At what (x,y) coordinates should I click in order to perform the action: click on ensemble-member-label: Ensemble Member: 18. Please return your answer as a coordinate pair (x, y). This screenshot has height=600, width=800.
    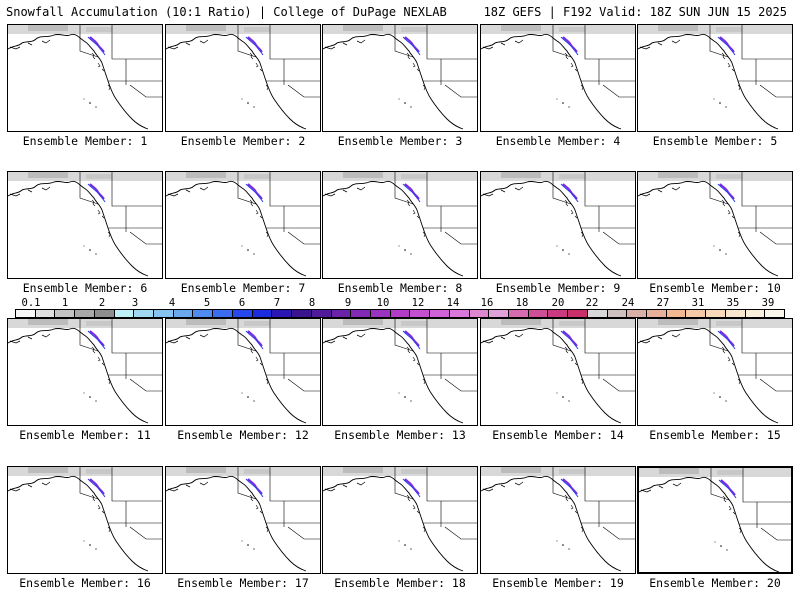
    Looking at the image, I should click on (400, 583).